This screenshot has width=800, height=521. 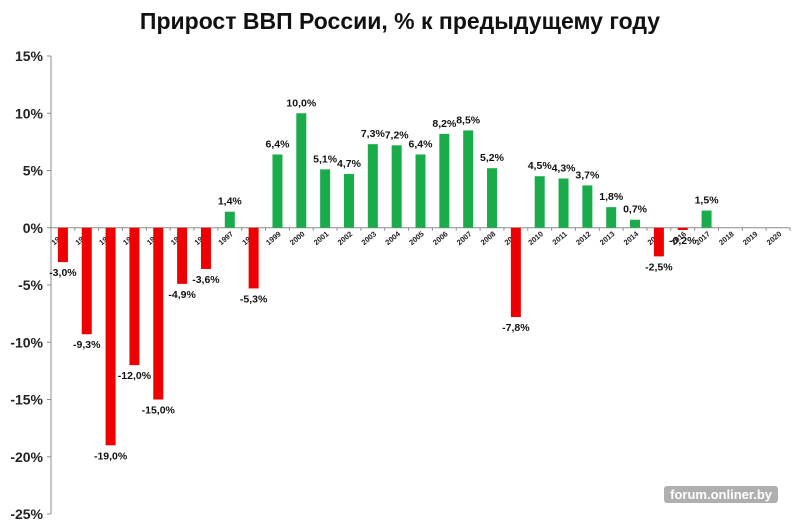 What do you see at coordinates (86, 281) in the screenshot?
I see `bar-1991` at bounding box center [86, 281].